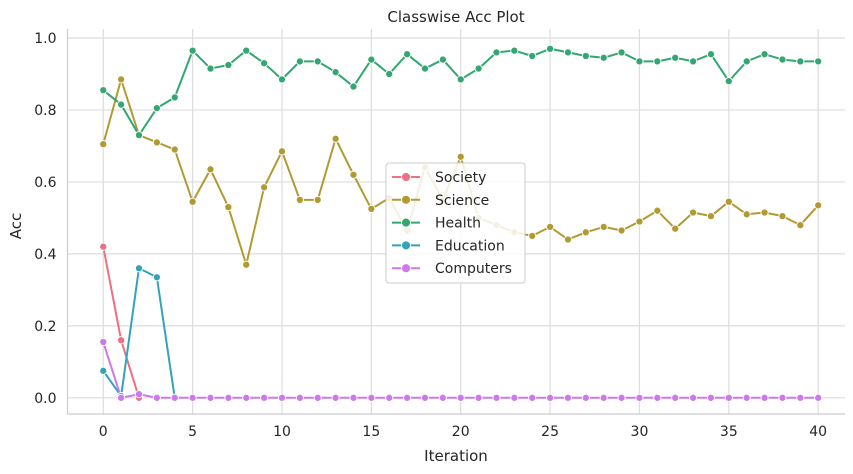  I want to click on x-tick-label: 30, so click(640, 432).